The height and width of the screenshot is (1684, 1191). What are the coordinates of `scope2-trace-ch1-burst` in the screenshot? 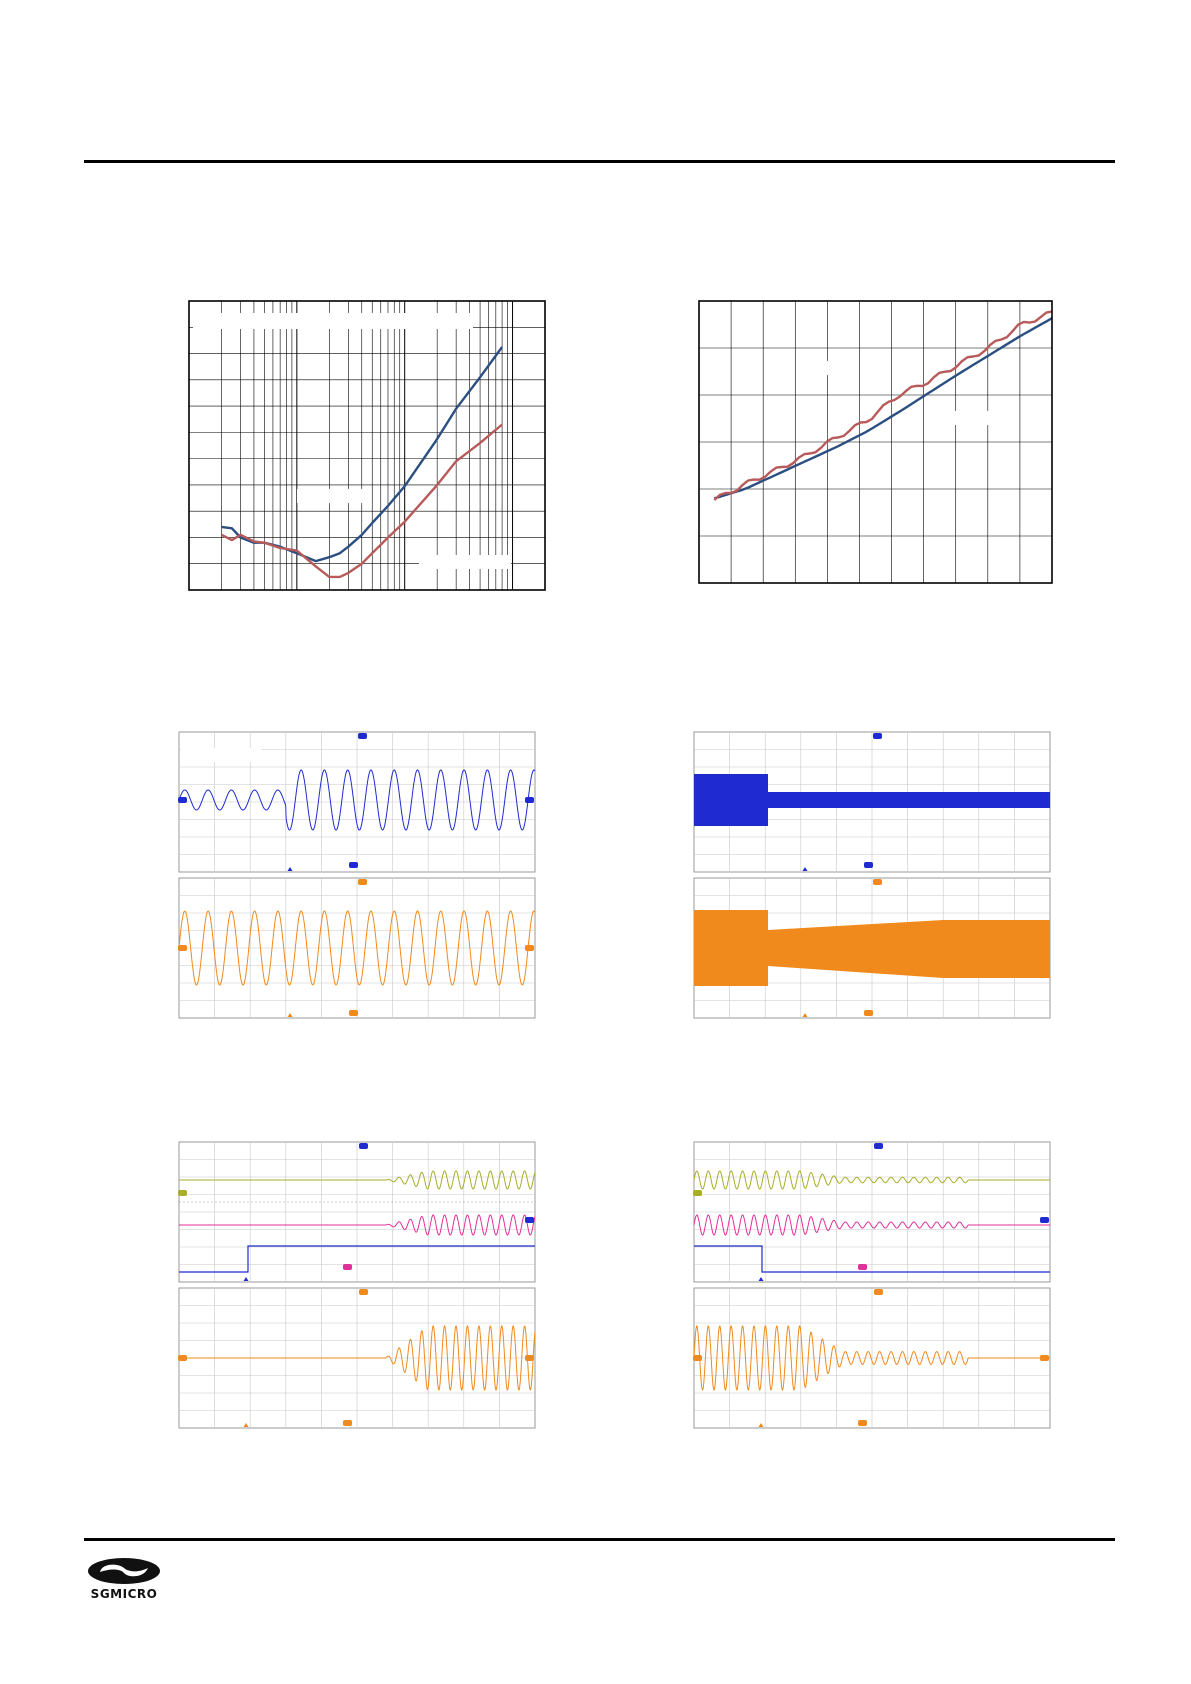 It's located at (731, 800).